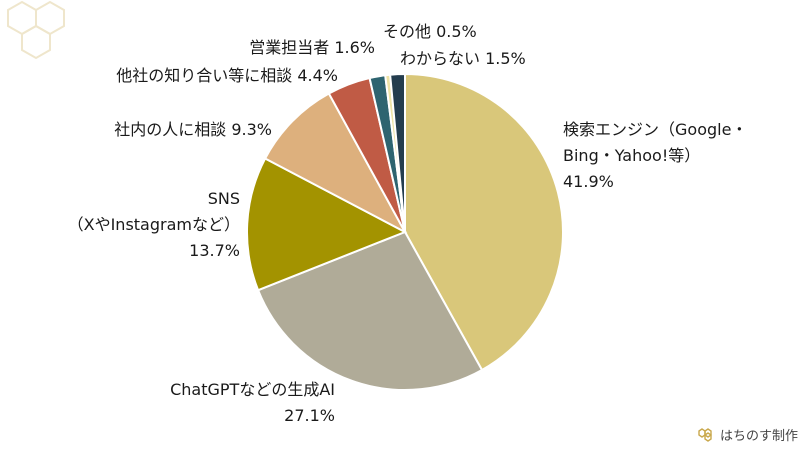 The width and height of the screenshot is (810, 454). I want to click on label-sns: SNS （XやInstagramなど） 13.7%, so click(154, 225).